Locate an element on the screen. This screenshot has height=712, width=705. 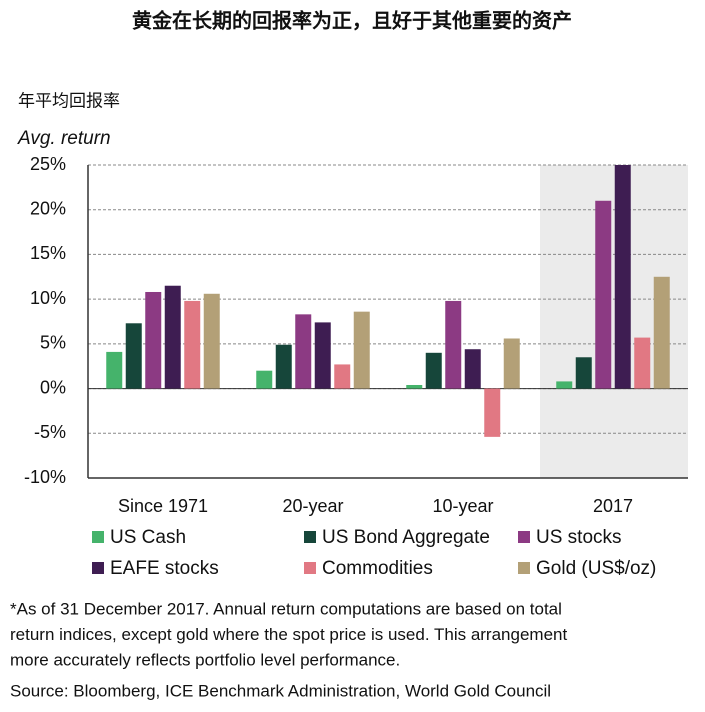
legend-label: US stocks is located at coordinates (579, 537).